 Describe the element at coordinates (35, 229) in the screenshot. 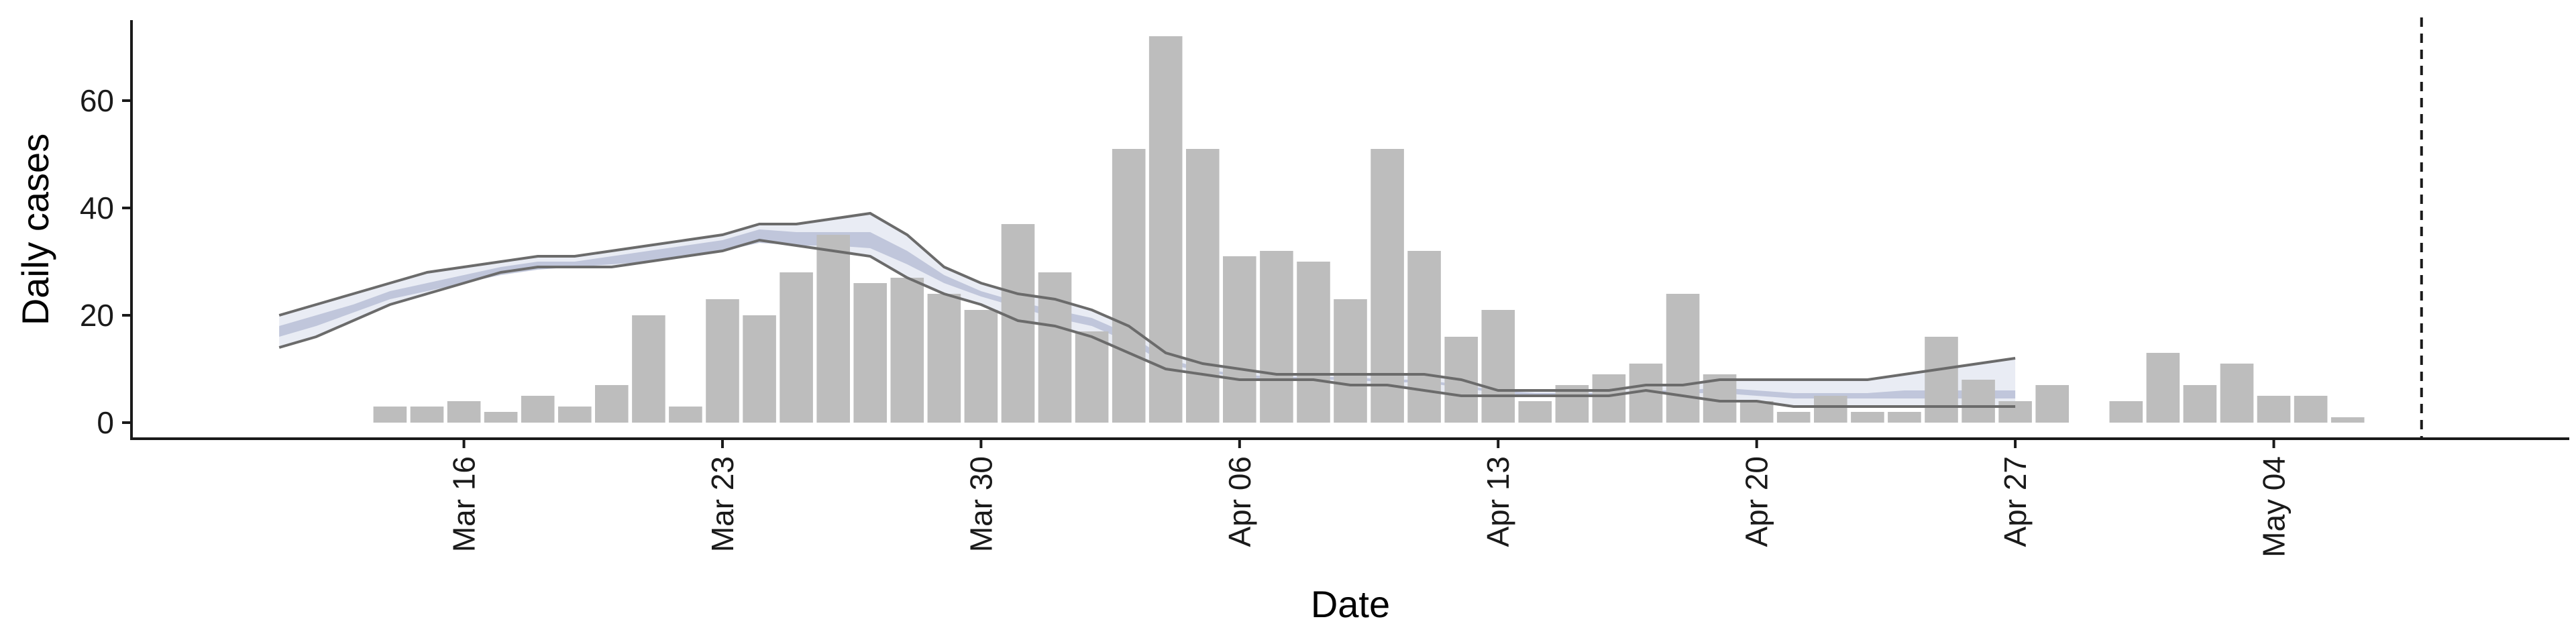

I see `y-axis-title: Daily cases` at that location.